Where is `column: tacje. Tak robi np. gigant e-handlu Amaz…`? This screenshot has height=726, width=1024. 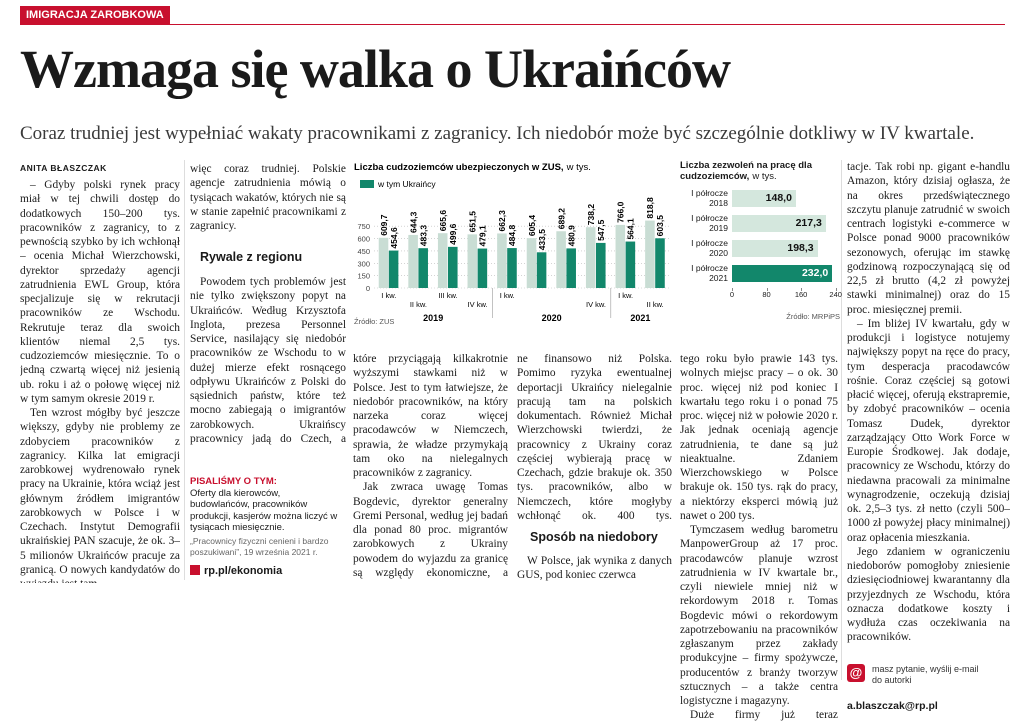 column: tacje. Tak robi np. gigant e-handlu Amaz… is located at coordinates (928, 409).